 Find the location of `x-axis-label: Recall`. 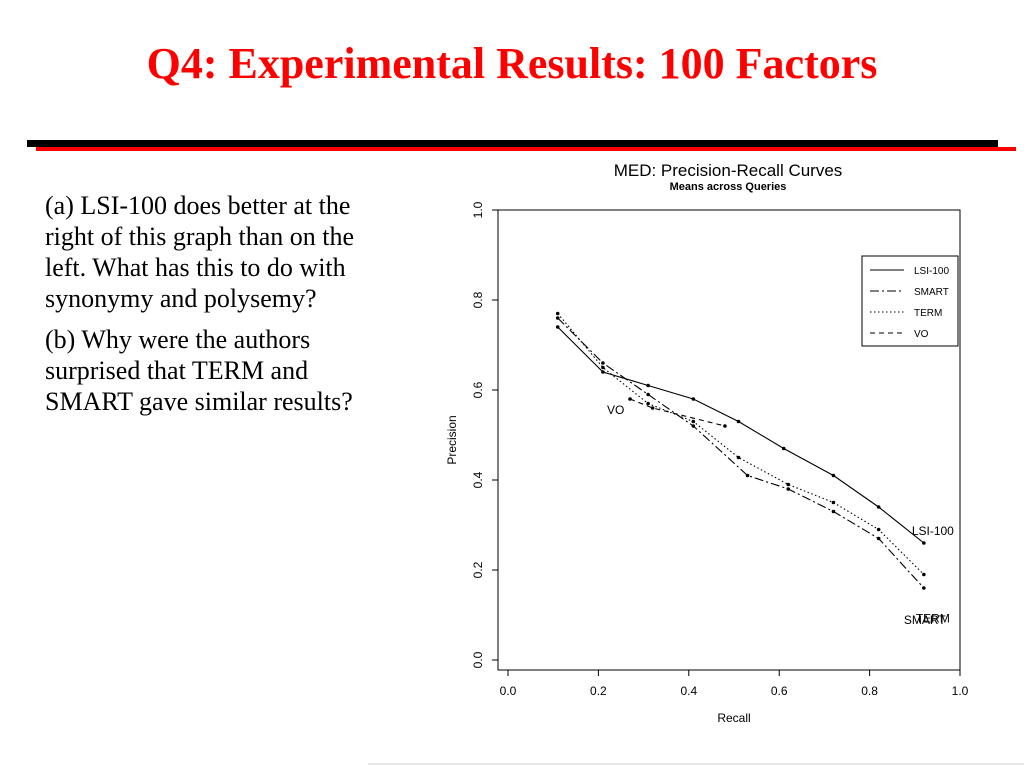

x-axis-label: Recall is located at coordinates (733, 718).